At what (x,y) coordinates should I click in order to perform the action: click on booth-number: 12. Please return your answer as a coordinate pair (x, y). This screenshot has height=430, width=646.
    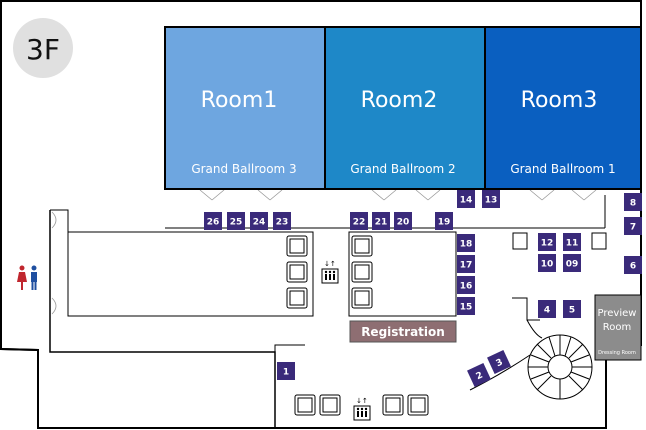
    Looking at the image, I should click on (547, 244).